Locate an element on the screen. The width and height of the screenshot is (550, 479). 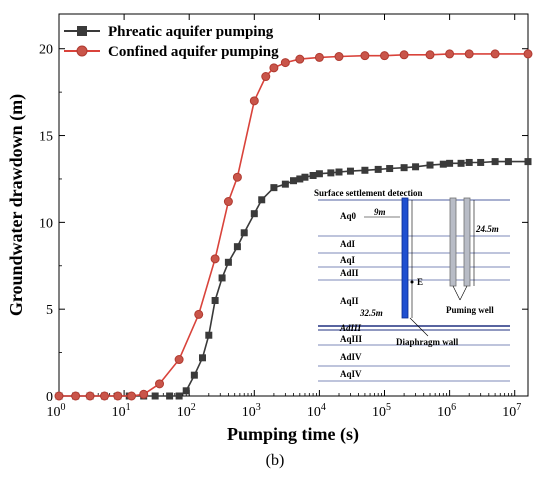
y-tick-label: 10 is located at coordinates (46, 223).